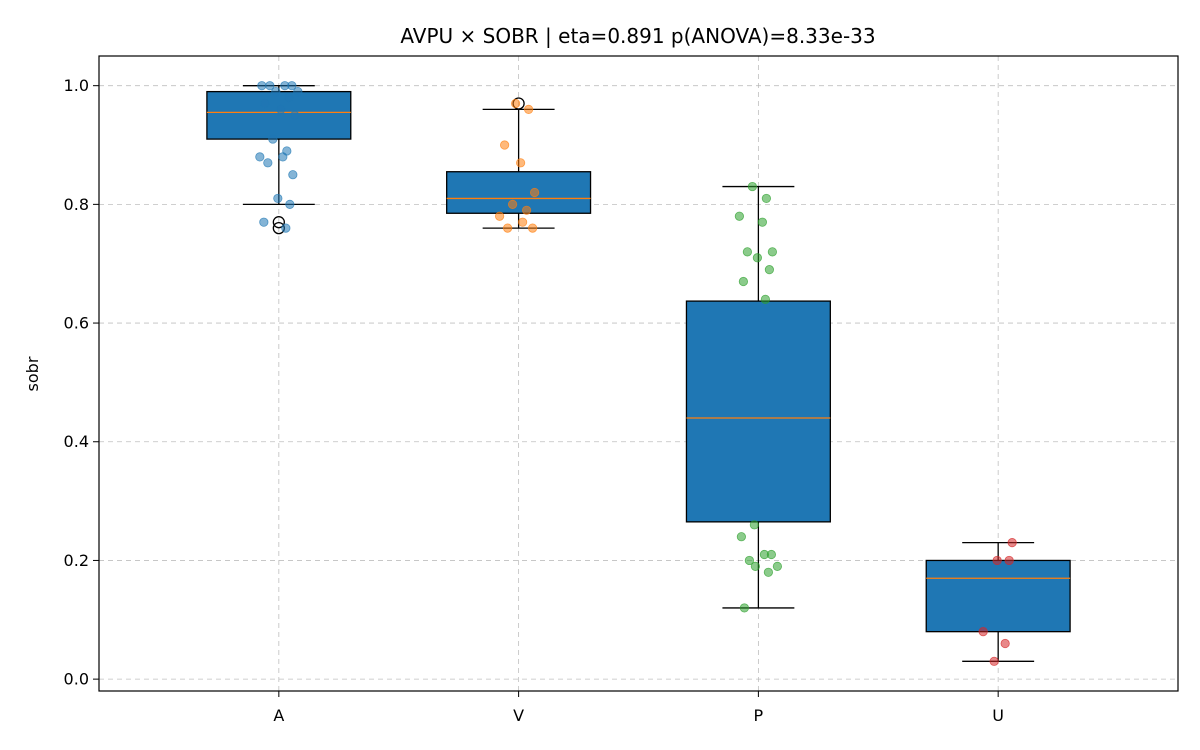  I want to click on y-tick-label: 0.0, so click(76, 679).